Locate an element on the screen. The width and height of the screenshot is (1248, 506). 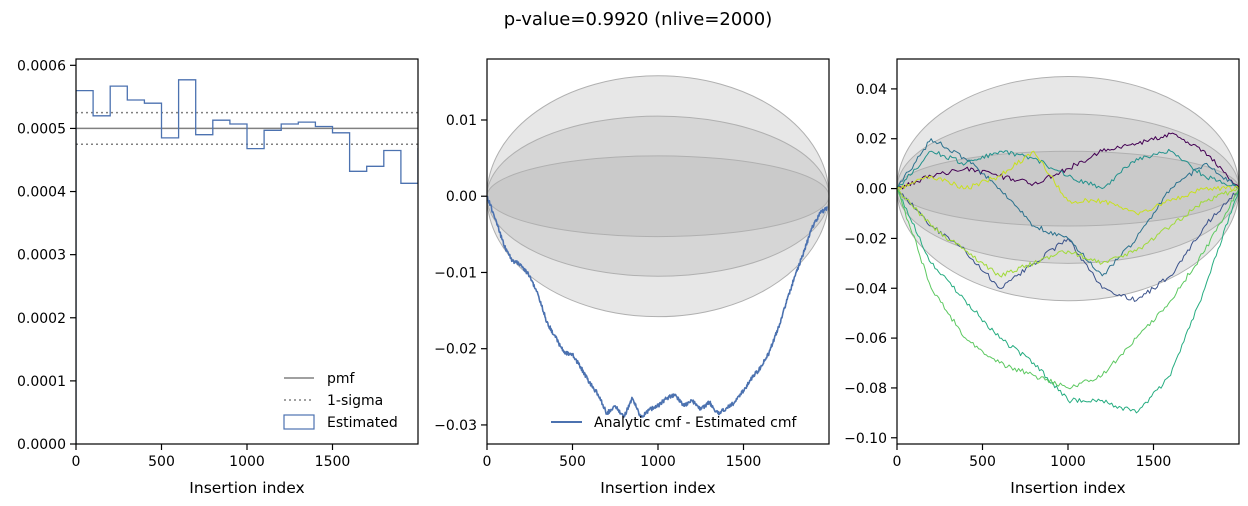
y-tick-label: 0.0002 is located at coordinates (41, 319).